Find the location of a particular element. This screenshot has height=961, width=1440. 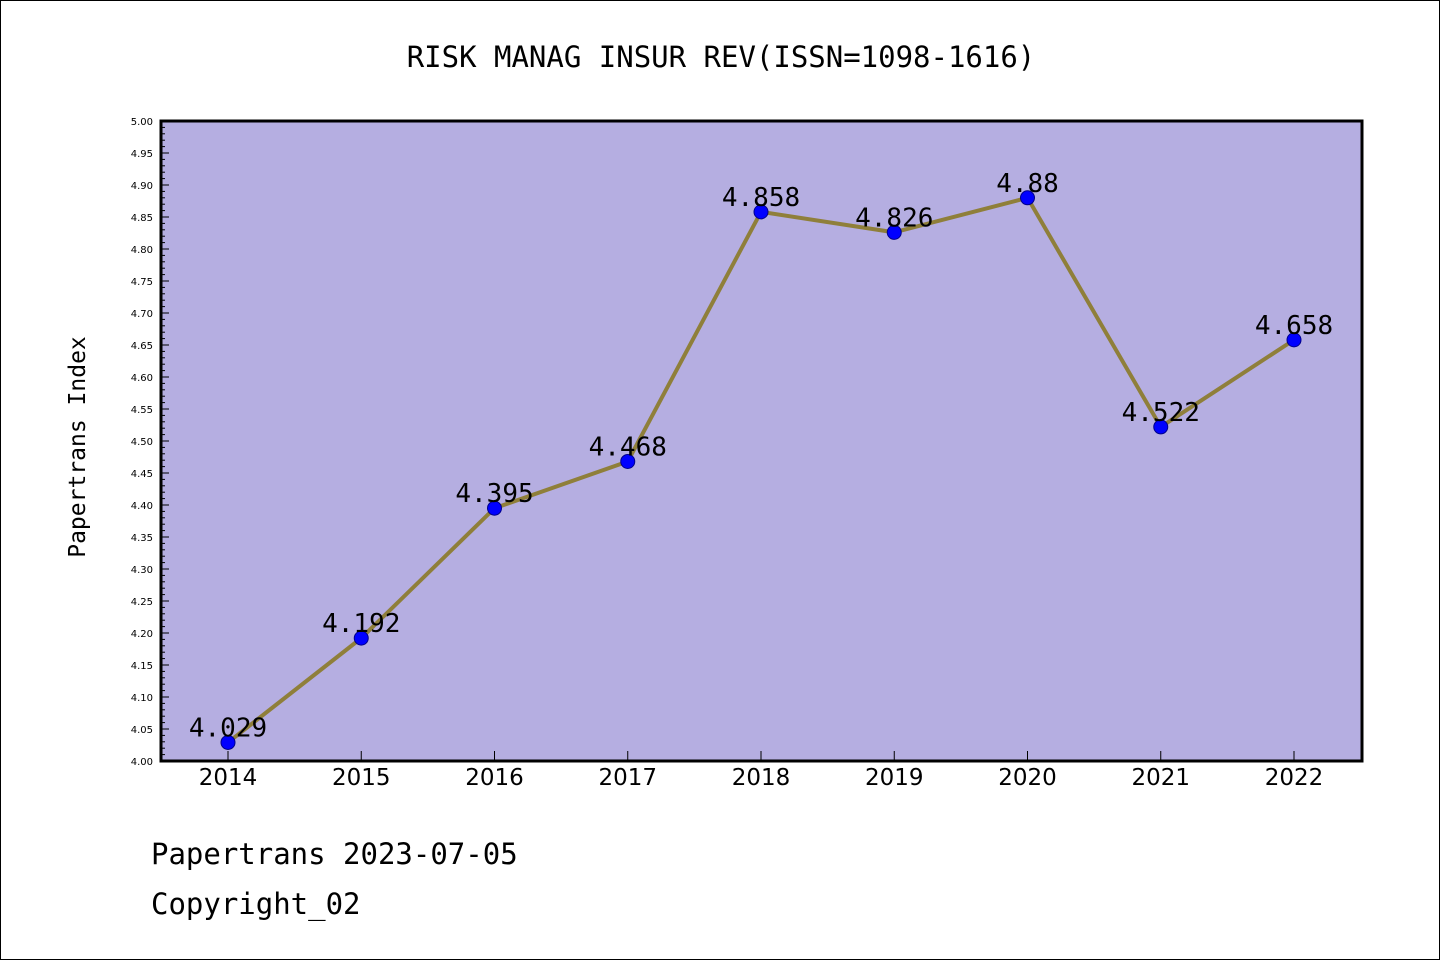

data-label: 4.826 is located at coordinates (894, 218).